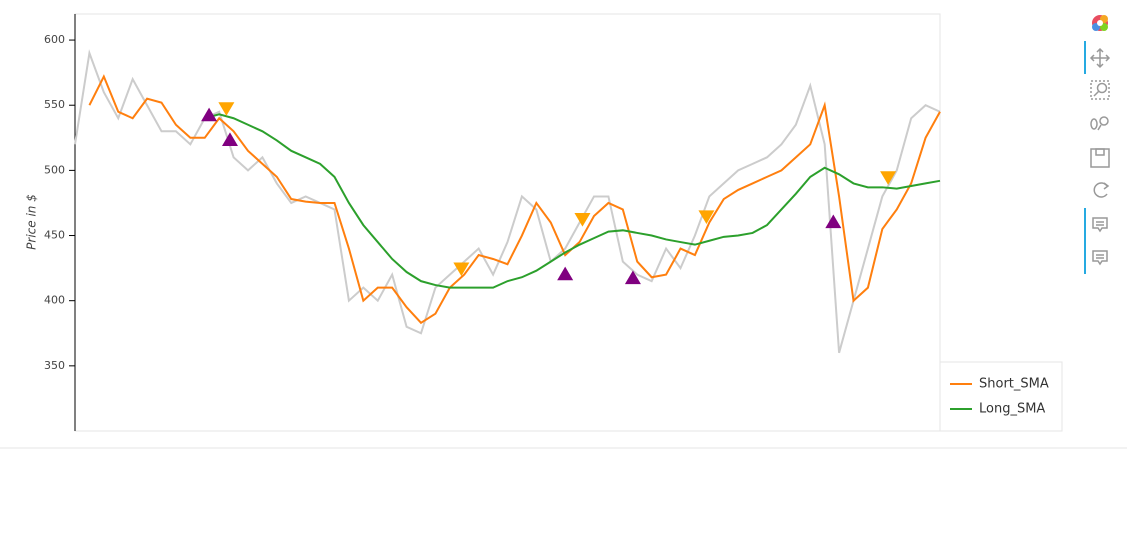 This screenshot has width=1127, height=548. I want to click on legend-label: Short_SMA, so click(1014, 384).